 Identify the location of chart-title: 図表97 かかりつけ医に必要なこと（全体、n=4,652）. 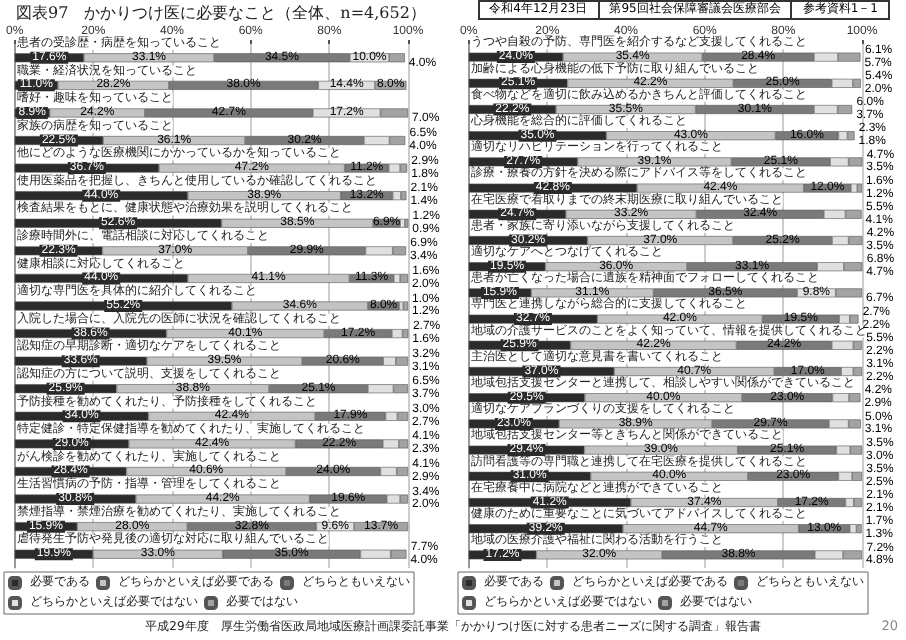
(221, 13).